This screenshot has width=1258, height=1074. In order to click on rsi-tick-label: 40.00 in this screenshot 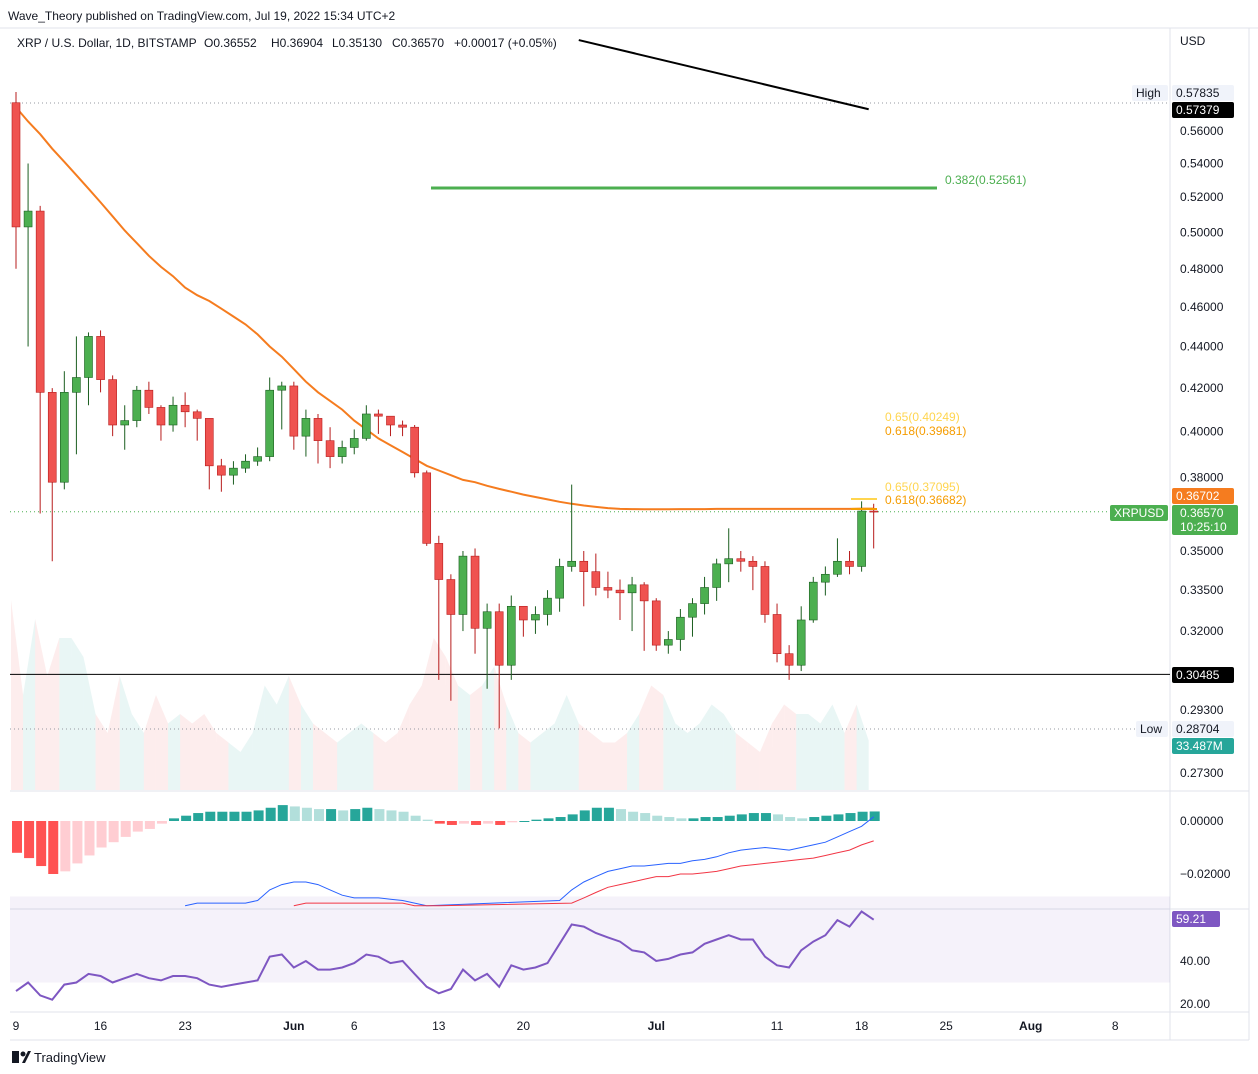, I will do `click(1195, 961)`.